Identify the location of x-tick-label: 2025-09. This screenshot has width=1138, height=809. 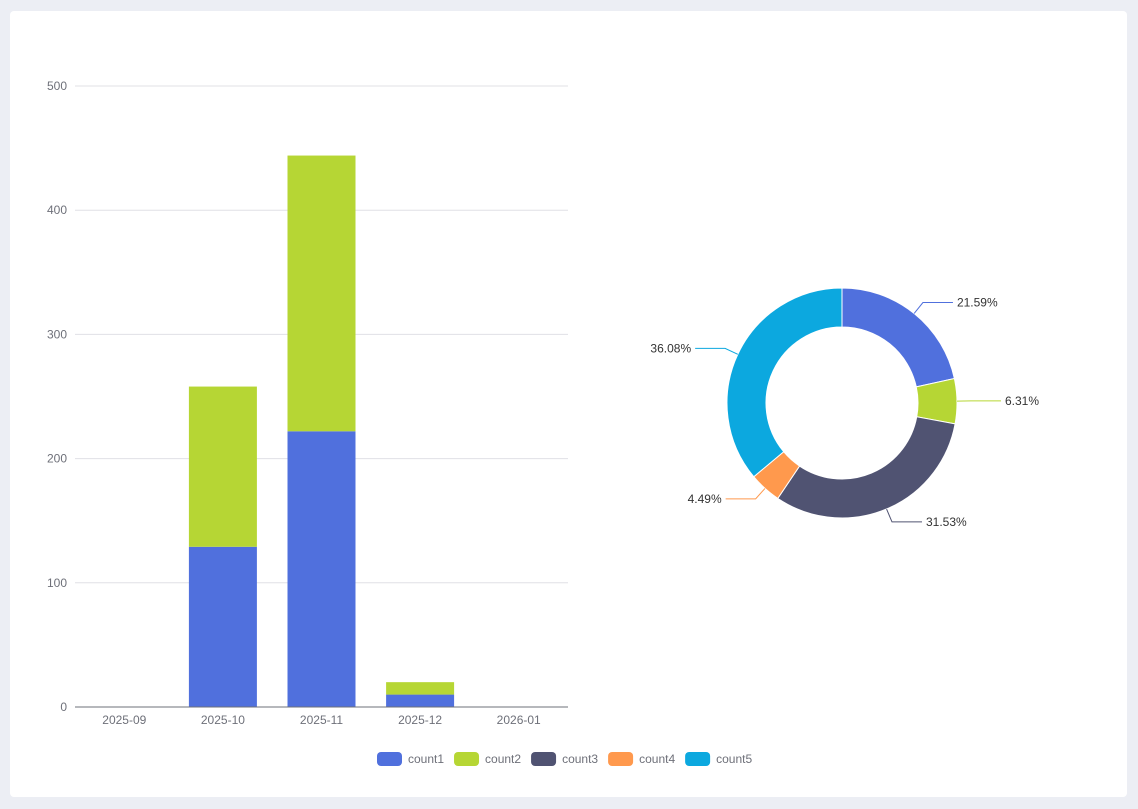
(124, 720).